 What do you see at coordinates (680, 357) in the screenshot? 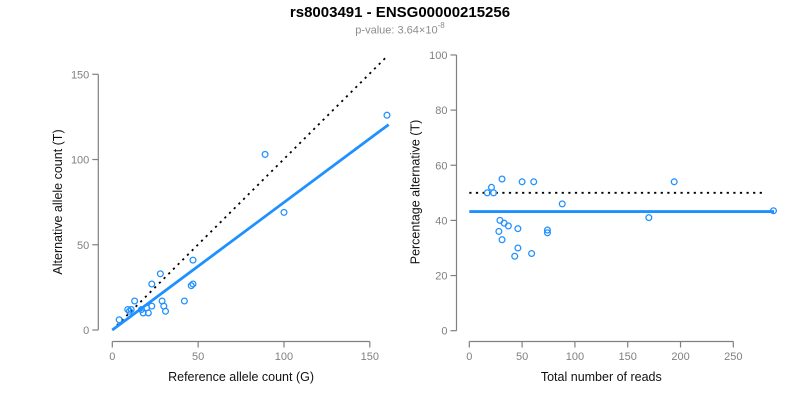
I see `x-tick-label: 200` at bounding box center [680, 357].